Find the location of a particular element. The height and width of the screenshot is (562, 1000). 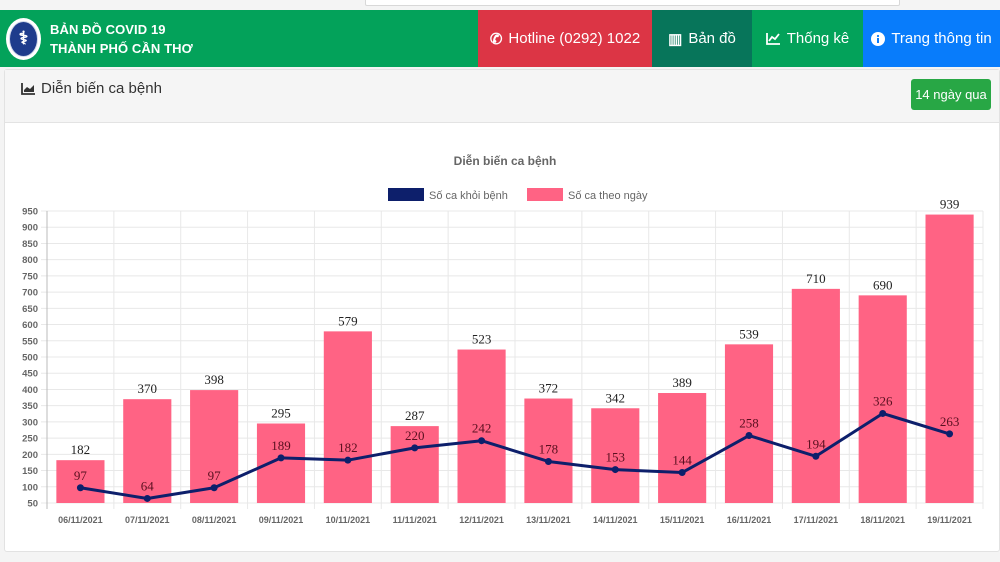

y-tick-label: 350 is located at coordinates (30, 406).